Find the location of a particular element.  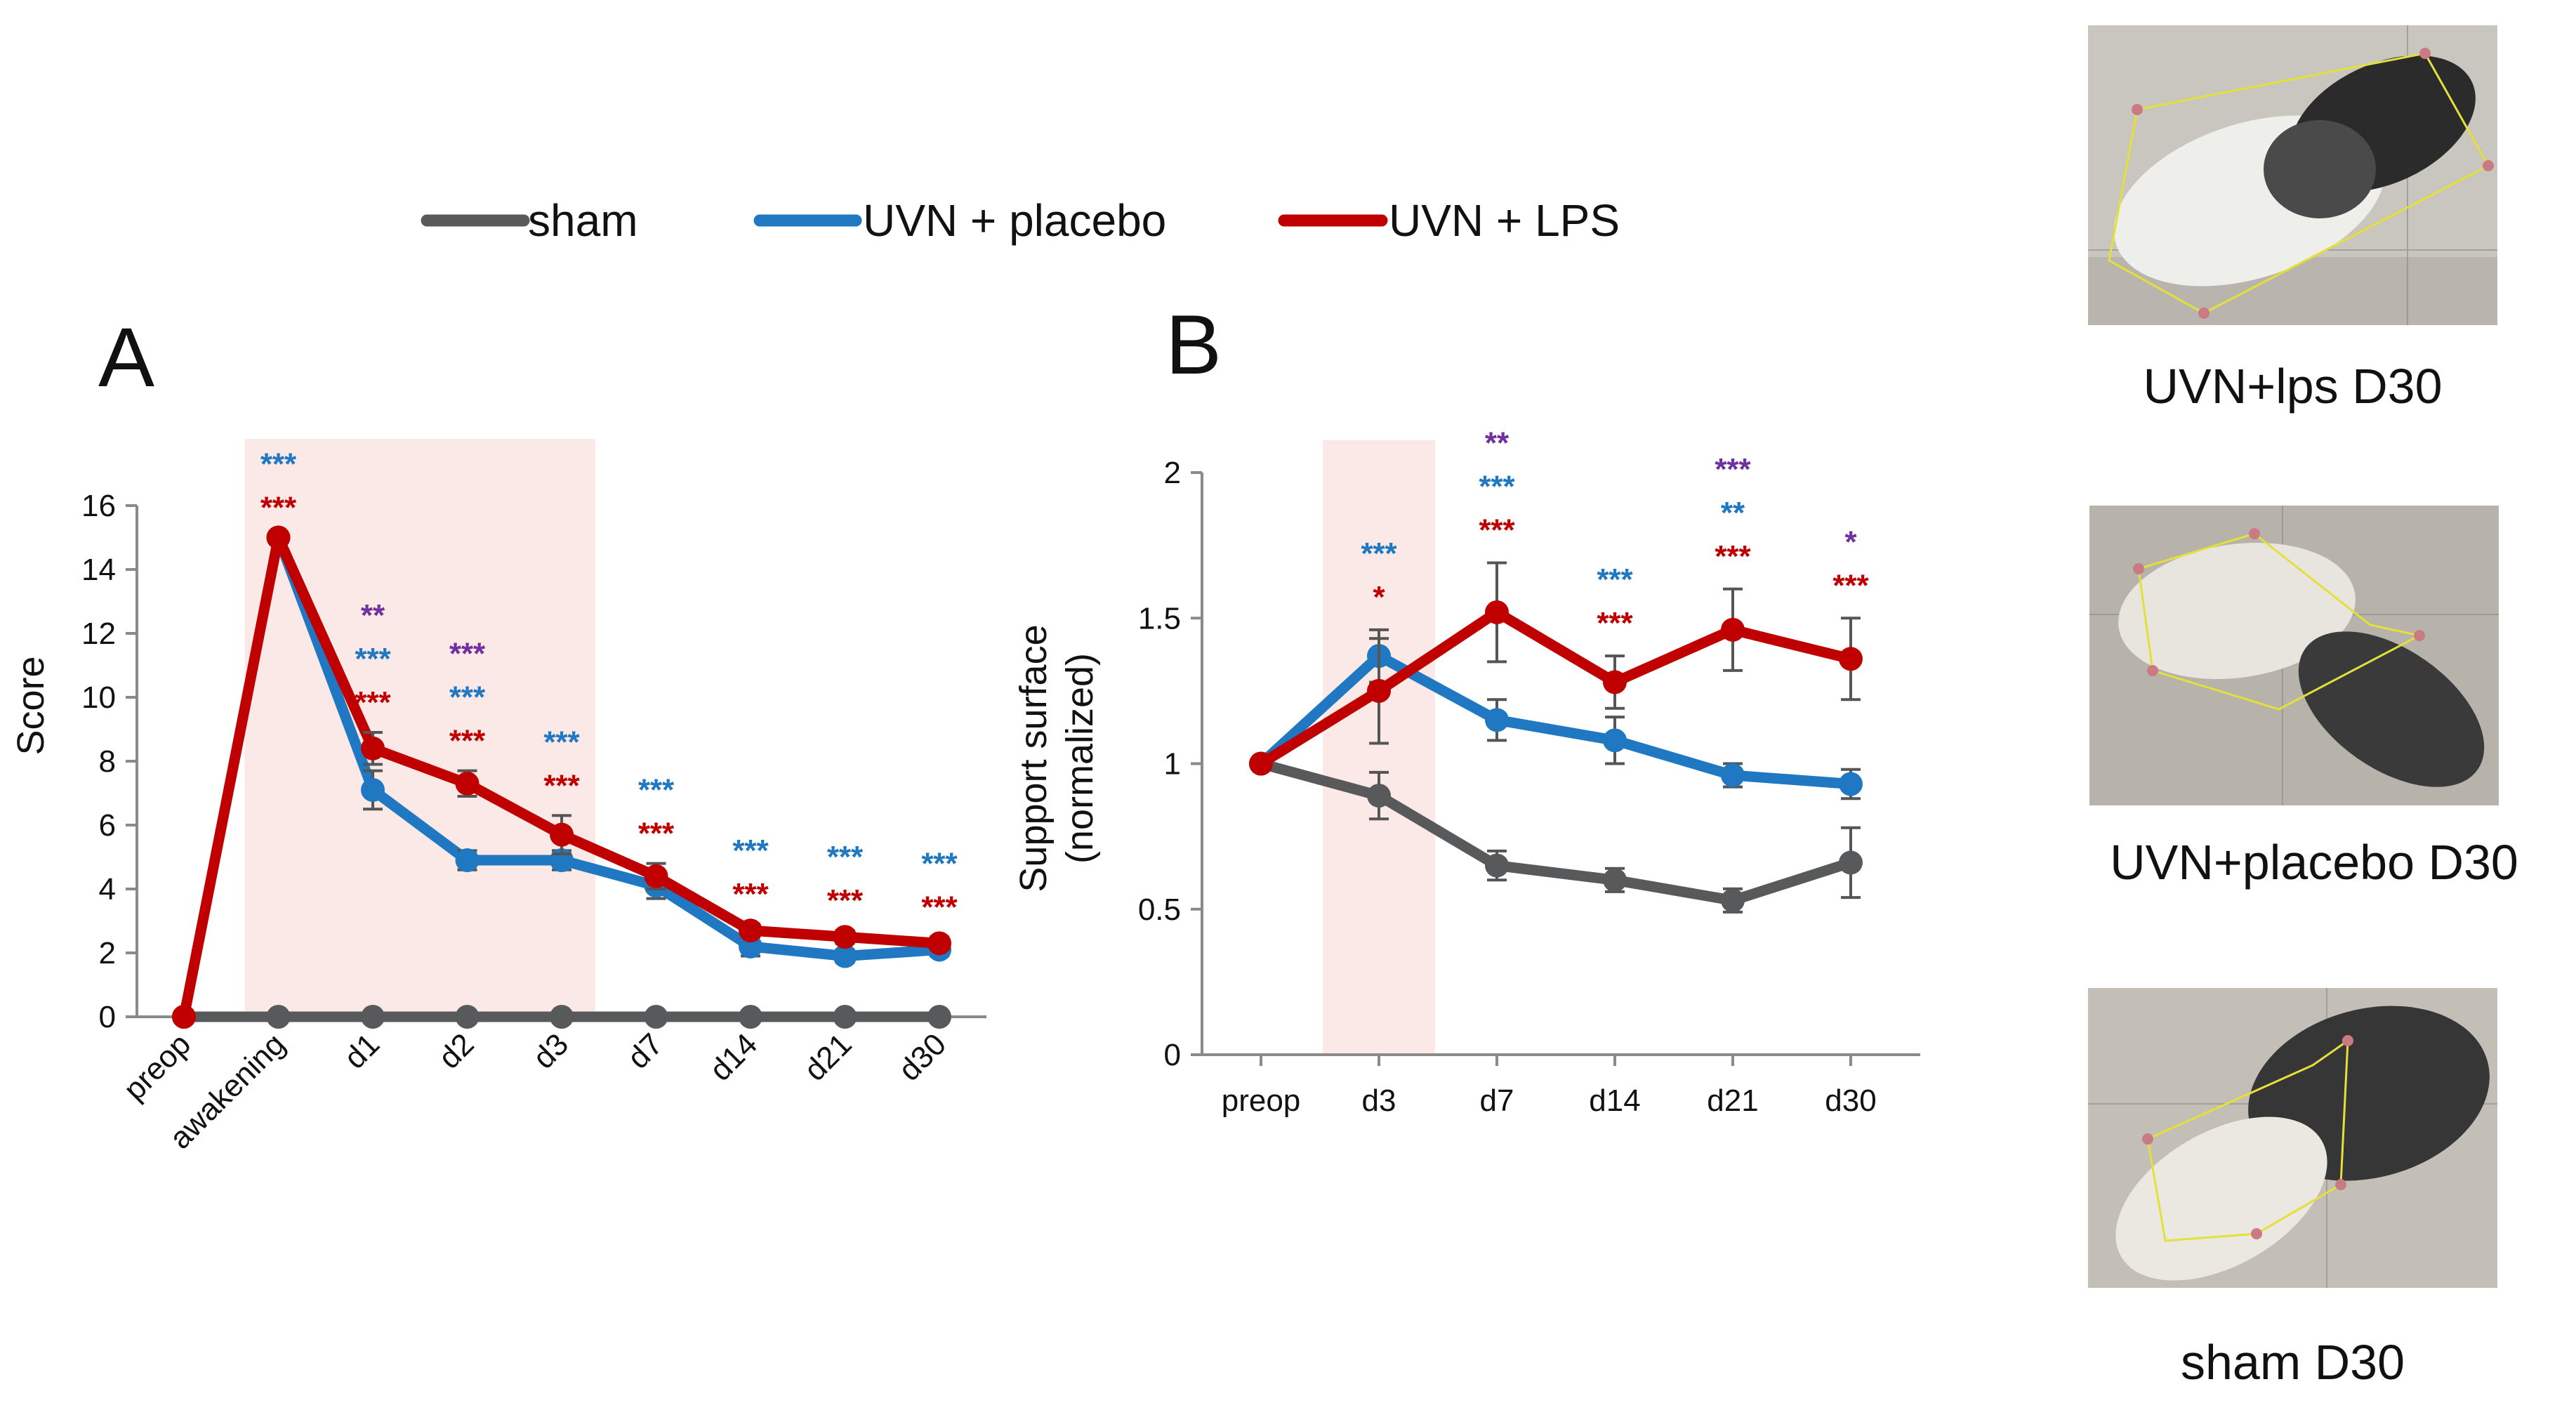

photo-caption-sham: sham D30 is located at coordinates (2292, 1362).